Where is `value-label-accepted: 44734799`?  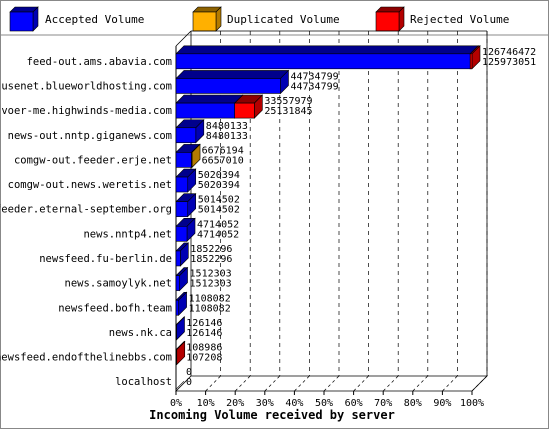
value-label-accepted: 44734799 is located at coordinates (314, 86).